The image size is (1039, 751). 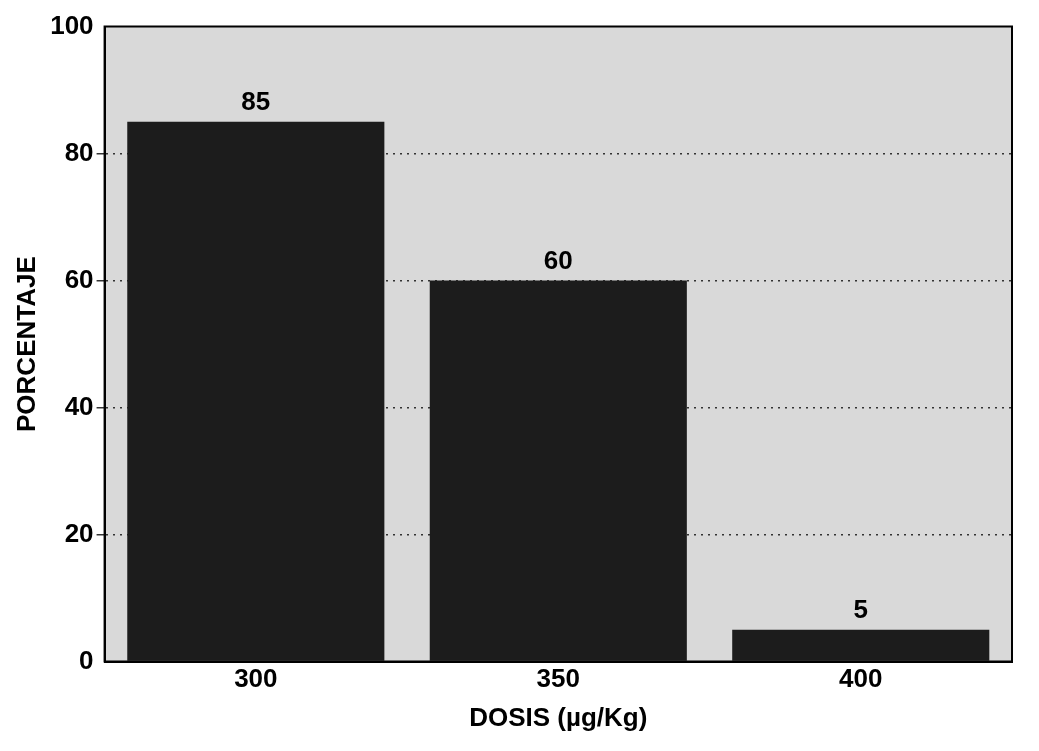 What do you see at coordinates (861, 678) in the screenshot?
I see `x-tick-label: 400` at bounding box center [861, 678].